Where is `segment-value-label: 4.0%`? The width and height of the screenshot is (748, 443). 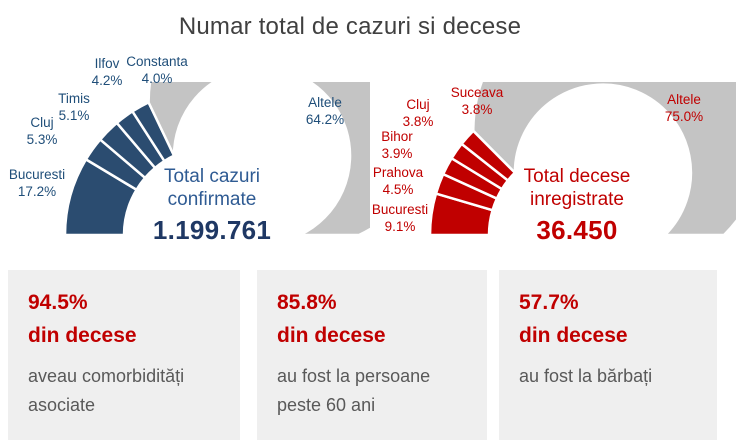
segment-value-label: 4.0% is located at coordinates (157, 78).